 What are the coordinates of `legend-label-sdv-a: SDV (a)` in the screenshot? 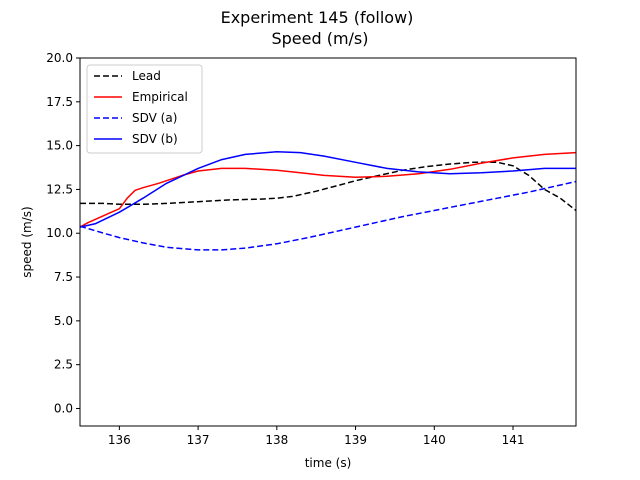 It's located at (154, 118).